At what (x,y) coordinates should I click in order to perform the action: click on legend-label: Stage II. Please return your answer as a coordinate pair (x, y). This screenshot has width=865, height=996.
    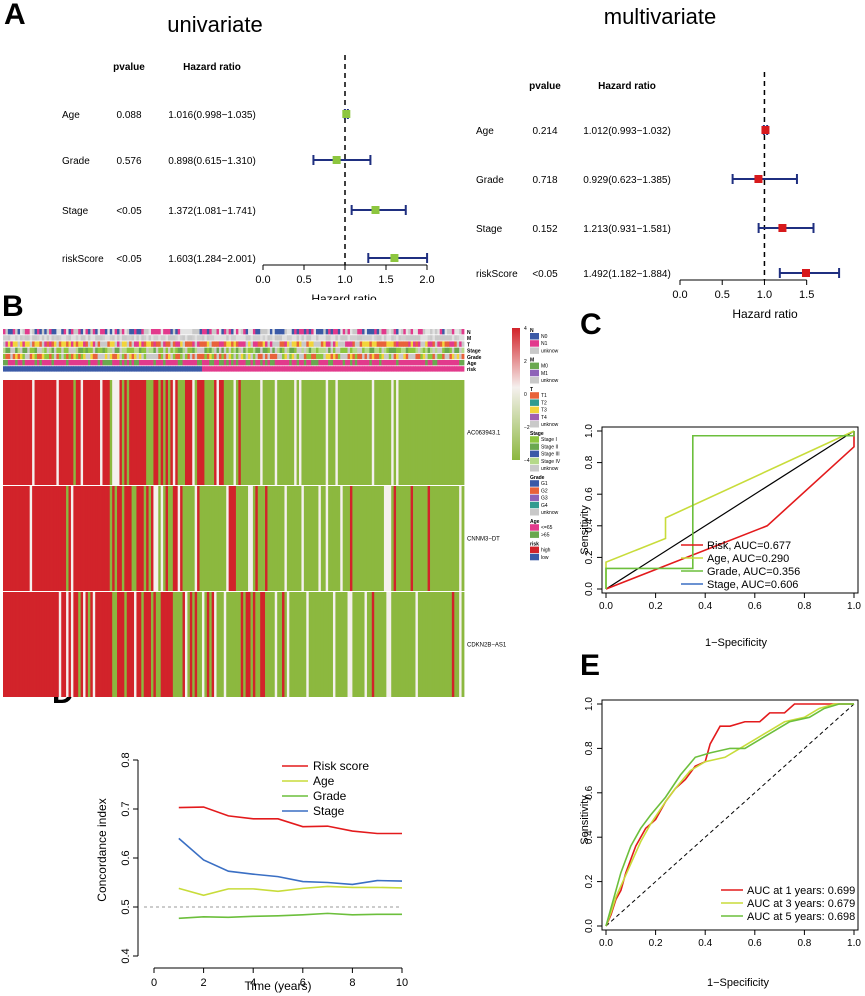
    Looking at the image, I should click on (549, 447).